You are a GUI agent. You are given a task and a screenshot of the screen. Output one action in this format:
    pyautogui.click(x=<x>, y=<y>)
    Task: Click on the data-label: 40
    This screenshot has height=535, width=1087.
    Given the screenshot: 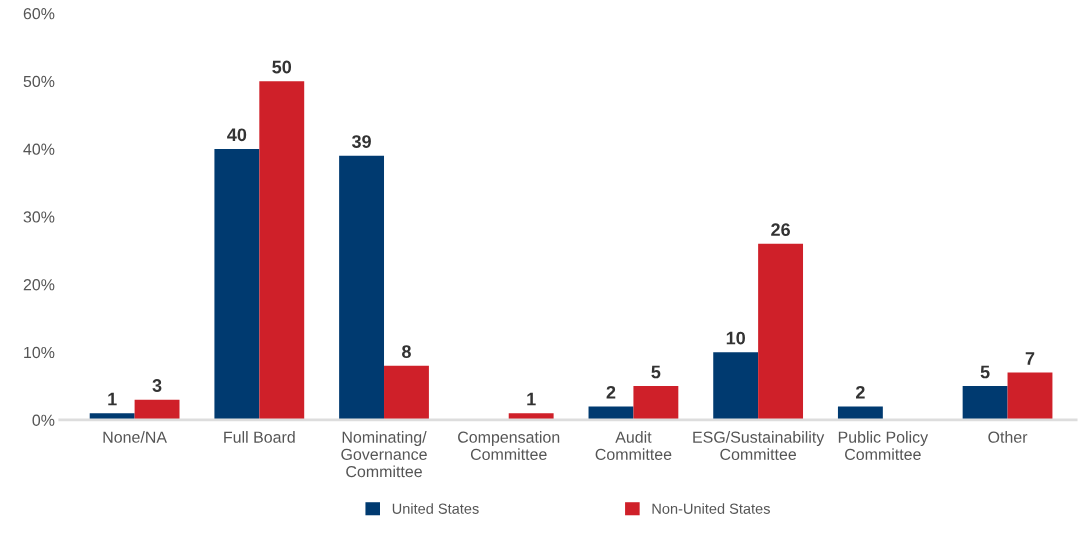 What is the action you would take?
    pyautogui.click(x=237, y=135)
    